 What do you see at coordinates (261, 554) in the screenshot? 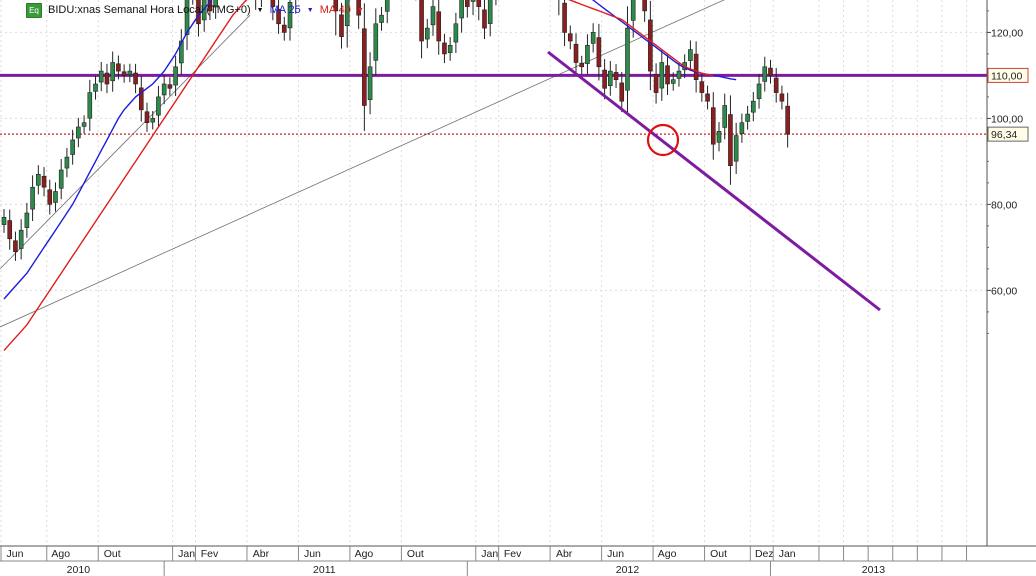
I see `month-label: Abr` at bounding box center [261, 554].